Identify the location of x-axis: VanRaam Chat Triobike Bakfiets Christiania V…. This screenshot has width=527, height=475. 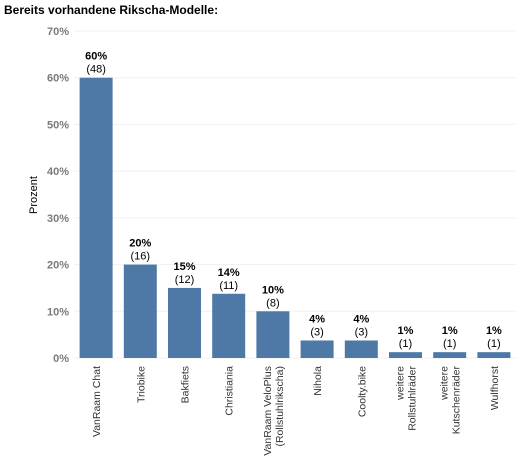
(296, 410).